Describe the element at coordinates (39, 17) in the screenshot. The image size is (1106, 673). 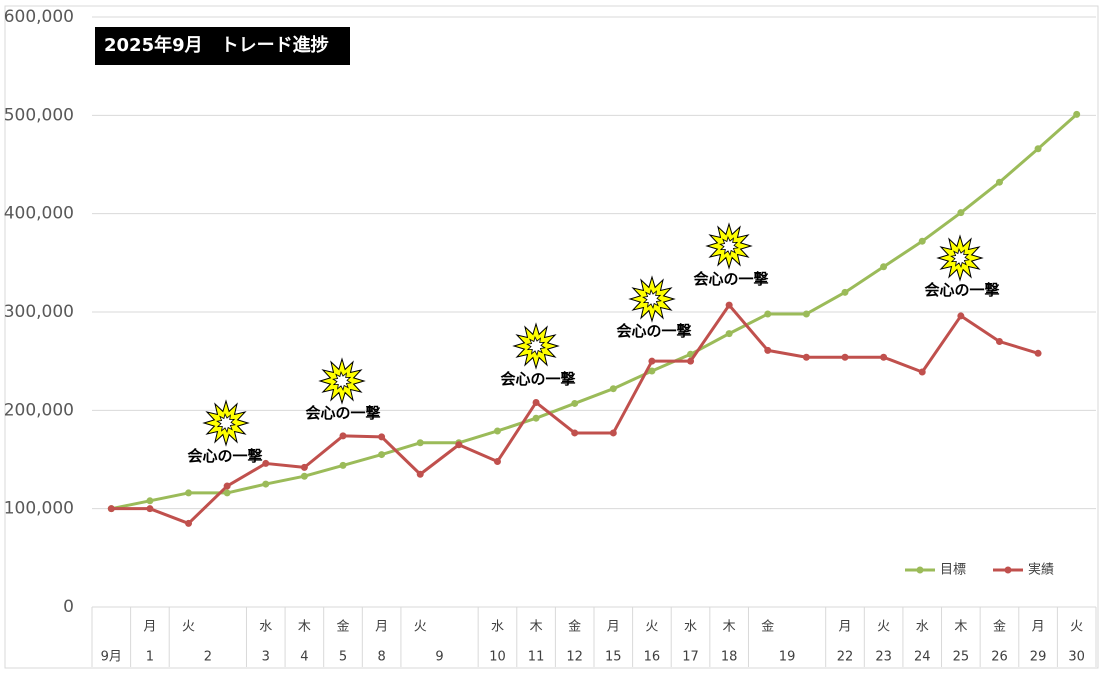
I see `y-tick-label: 600,000` at that location.